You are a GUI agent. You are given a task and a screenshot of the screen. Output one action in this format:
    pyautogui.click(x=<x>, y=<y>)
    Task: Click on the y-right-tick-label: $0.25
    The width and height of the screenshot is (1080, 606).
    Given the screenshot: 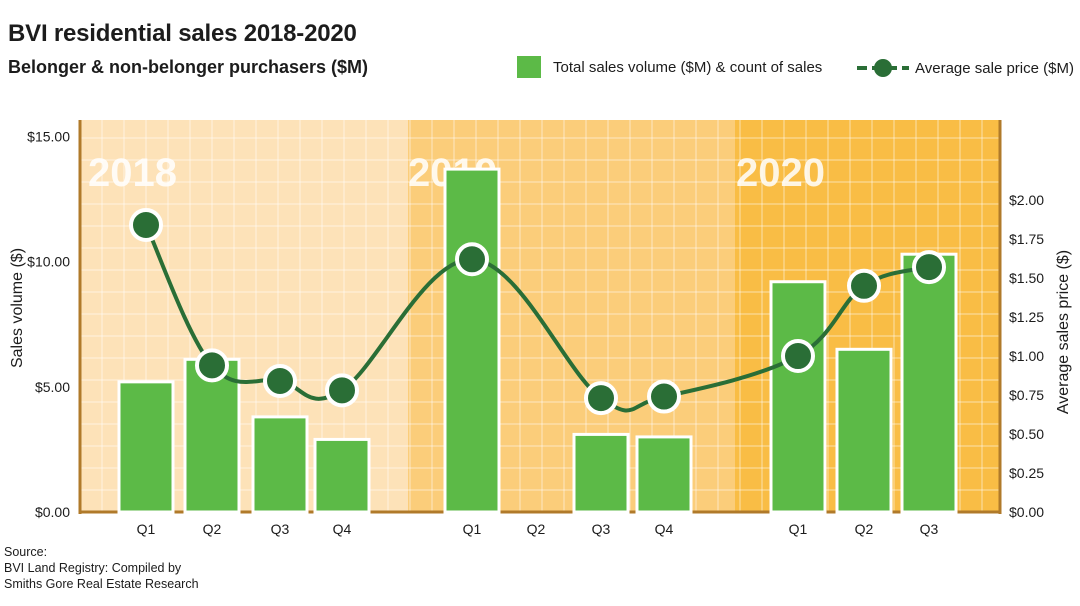 What is the action you would take?
    pyautogui.click(x=1026, y=473)
    